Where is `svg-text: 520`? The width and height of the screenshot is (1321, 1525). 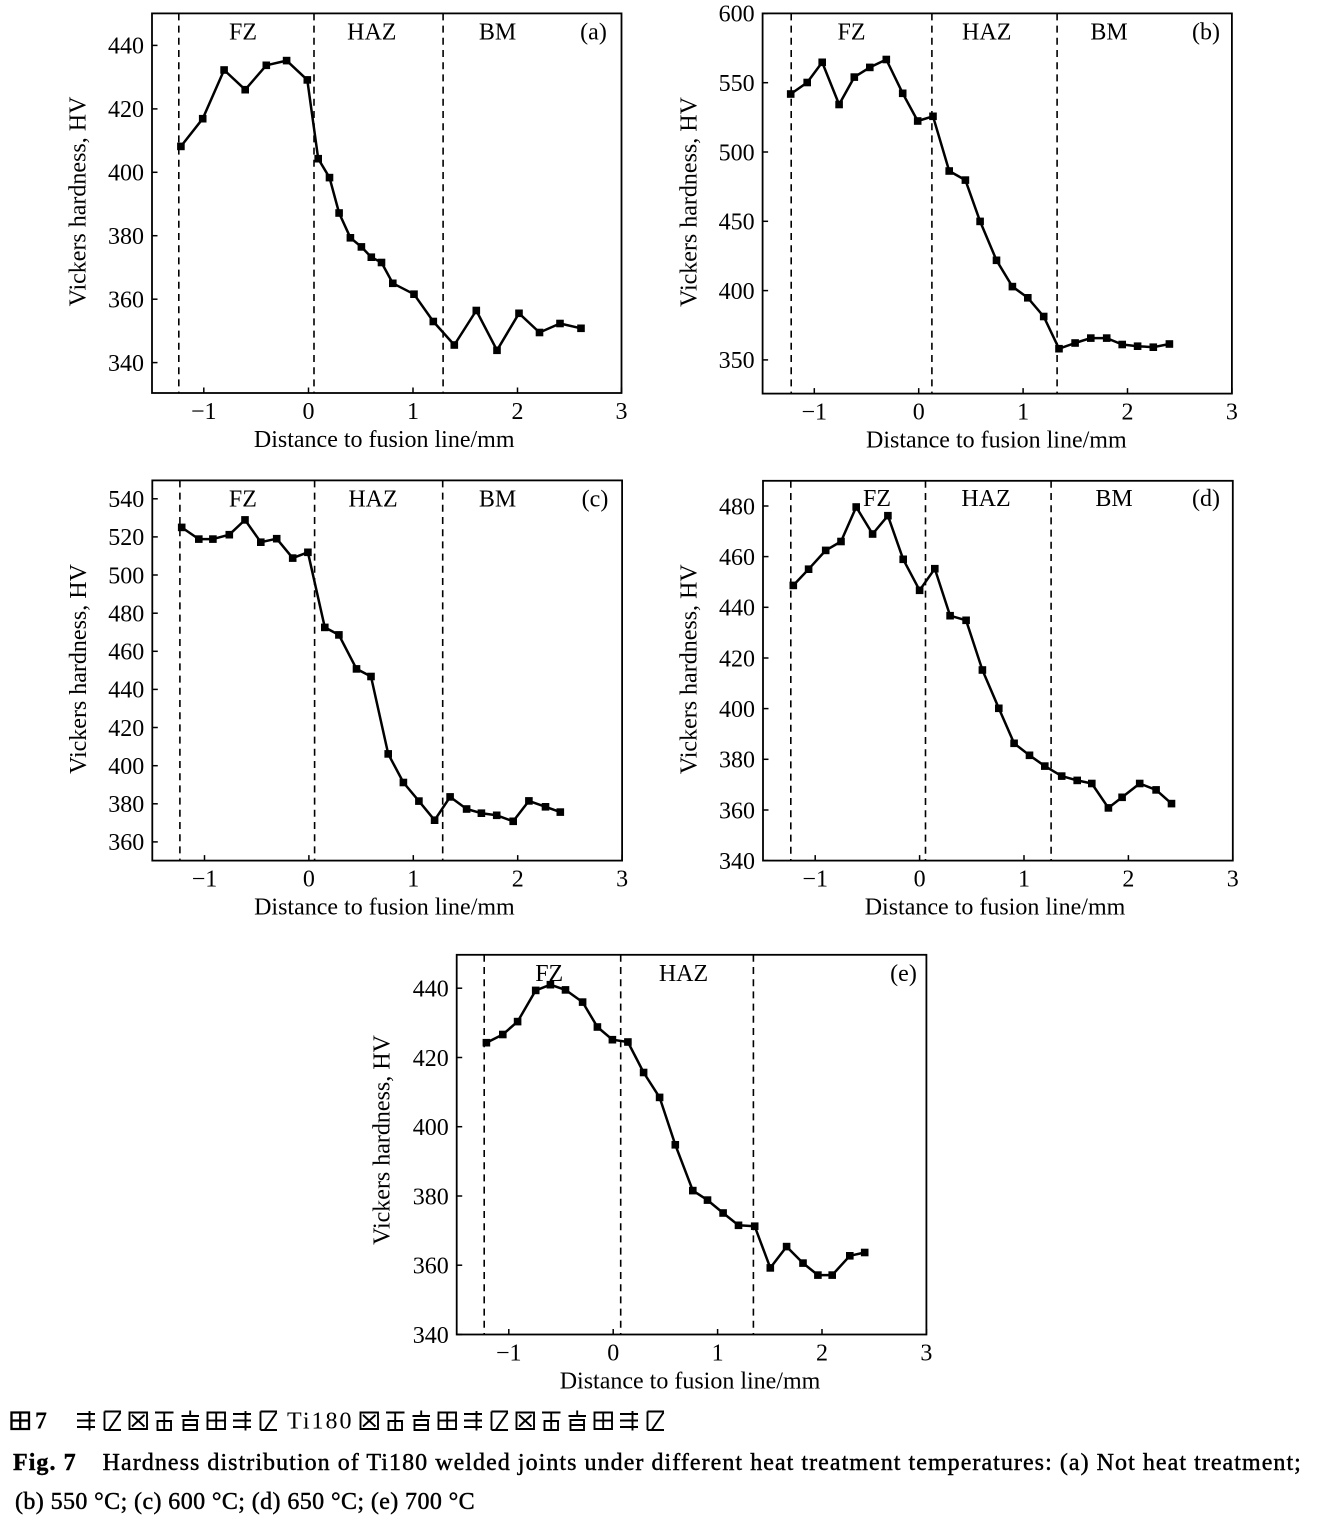 svg-text: 520 is located at coordinates (126, 538).